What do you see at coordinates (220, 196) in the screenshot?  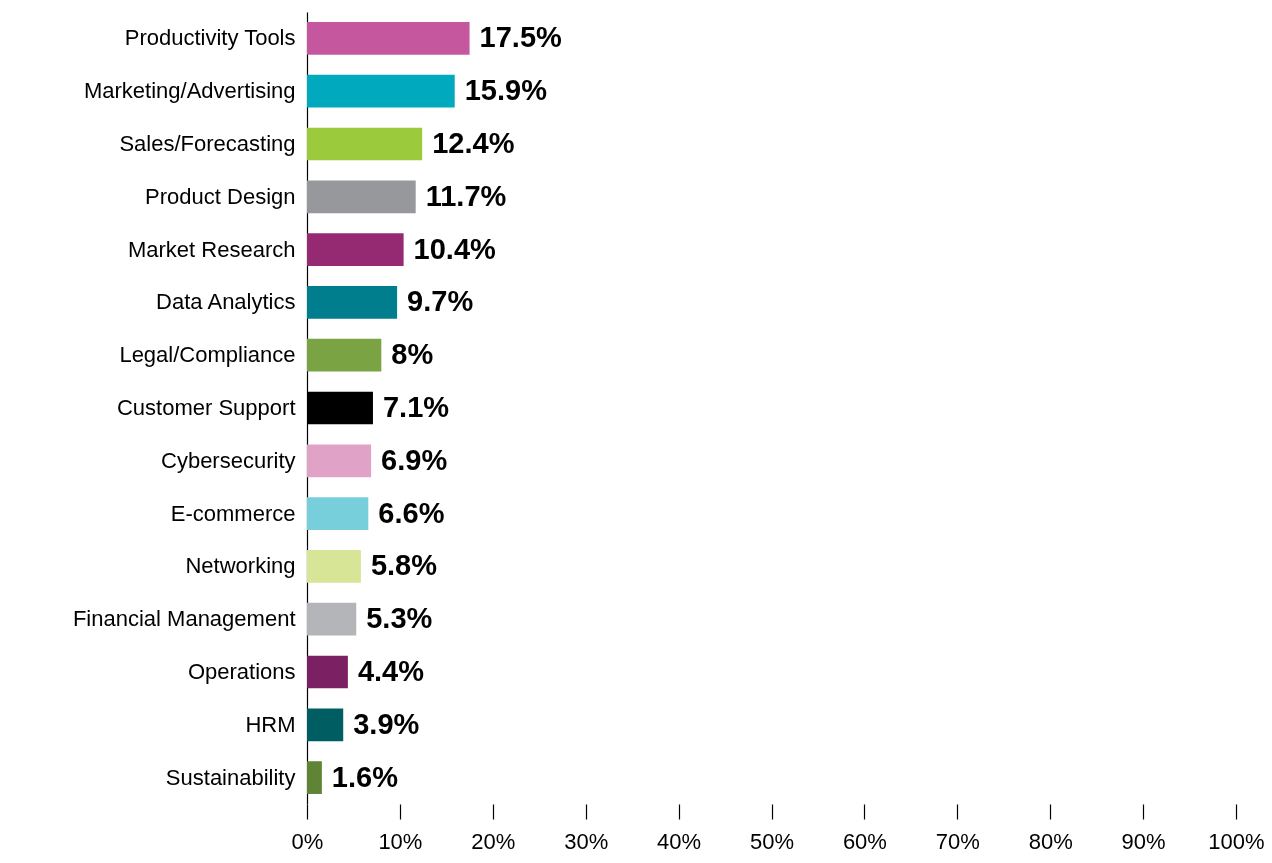 I see `y-tick-label: Product Design` at bounding box center [220, 196].